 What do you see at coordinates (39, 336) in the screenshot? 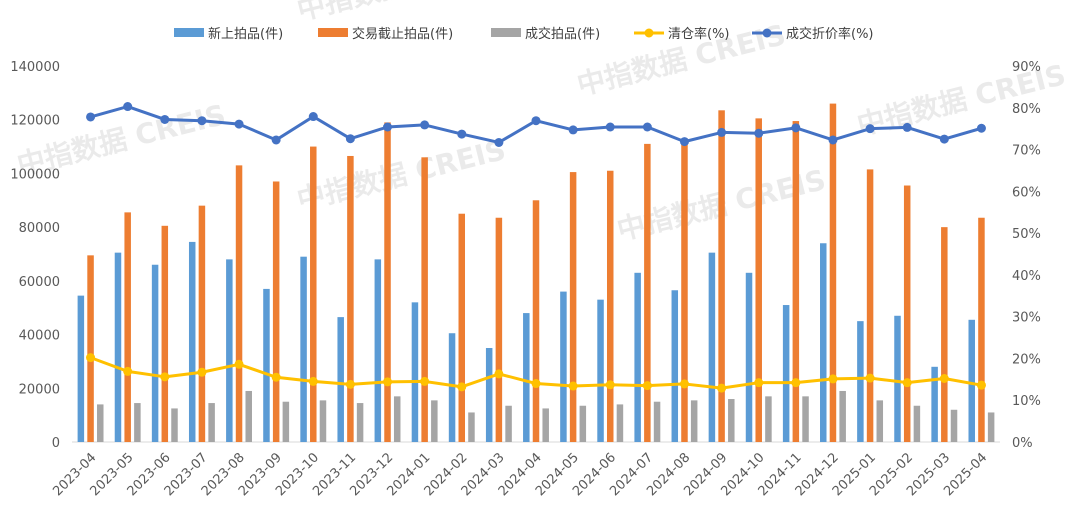
I see `left-y-tick-label: 40000` at bounding box center [39, 336].